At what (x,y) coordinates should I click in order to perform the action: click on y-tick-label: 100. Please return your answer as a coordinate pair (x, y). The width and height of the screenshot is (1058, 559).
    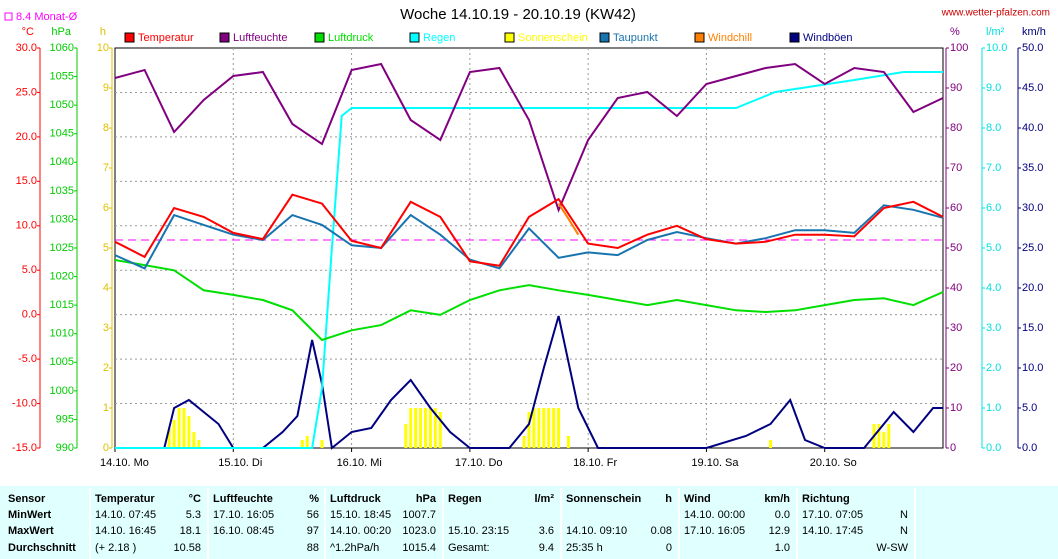
    Looking at the image, I should click on (959, 48).